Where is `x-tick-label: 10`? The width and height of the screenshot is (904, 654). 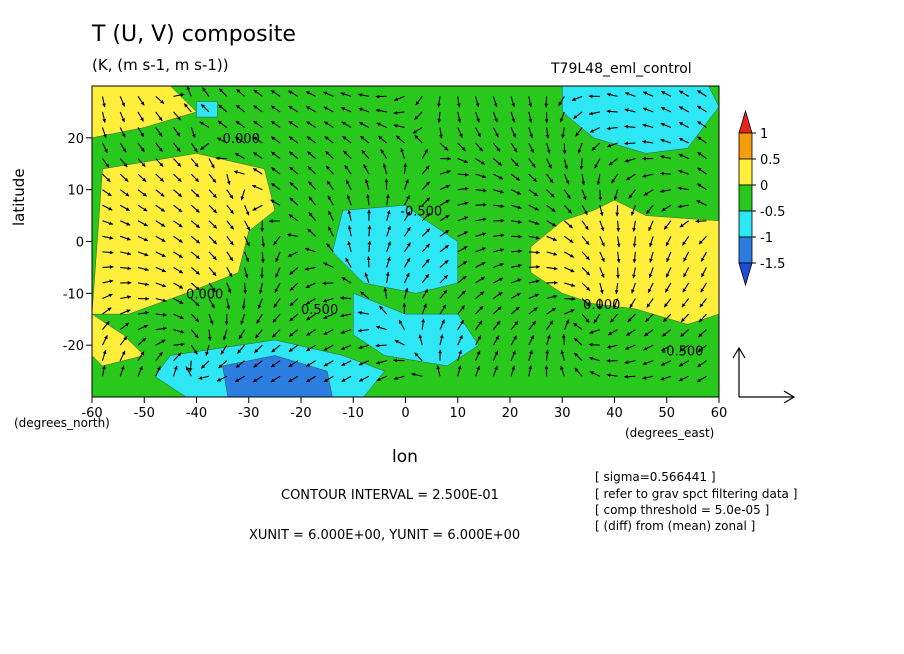
x-tick-label: 10 is located at coordinates (457, 413).